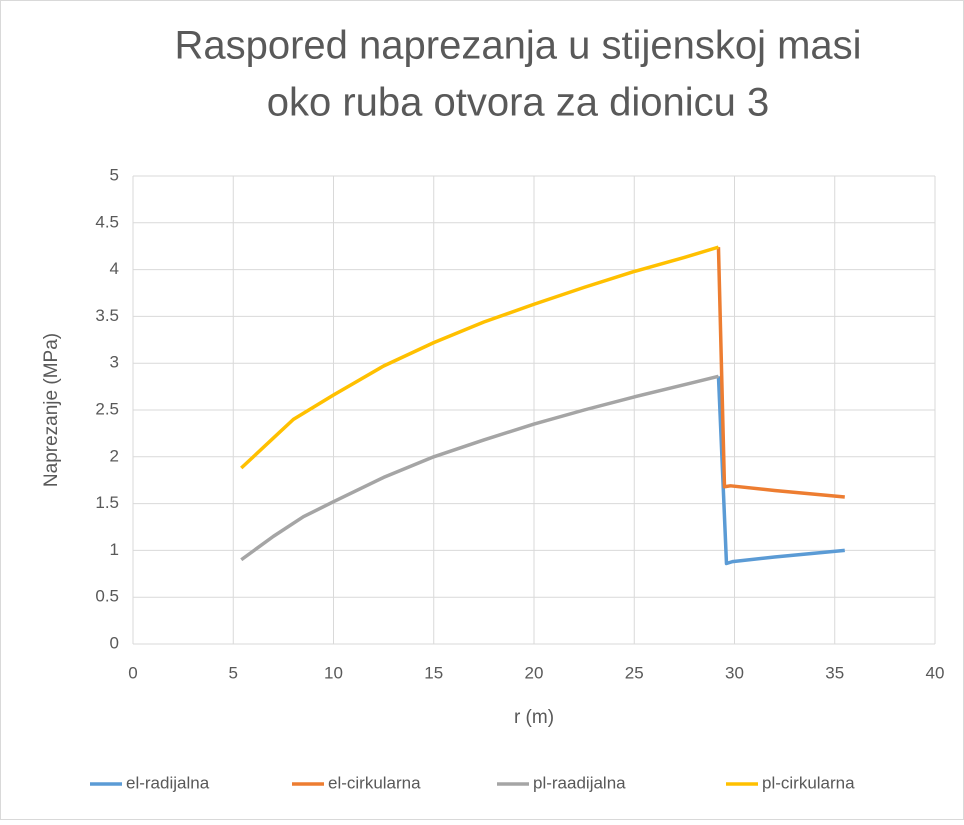  Describe the element at coordinates (114, 642) in the screenshot. I see `y-tick-label: 0` at that location.